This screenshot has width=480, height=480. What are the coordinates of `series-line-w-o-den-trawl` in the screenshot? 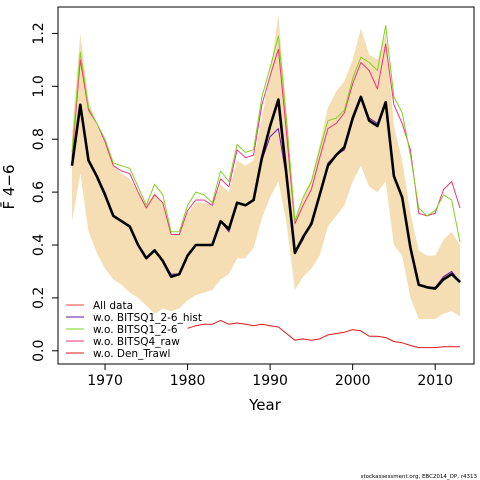 It's located at (323, 334).